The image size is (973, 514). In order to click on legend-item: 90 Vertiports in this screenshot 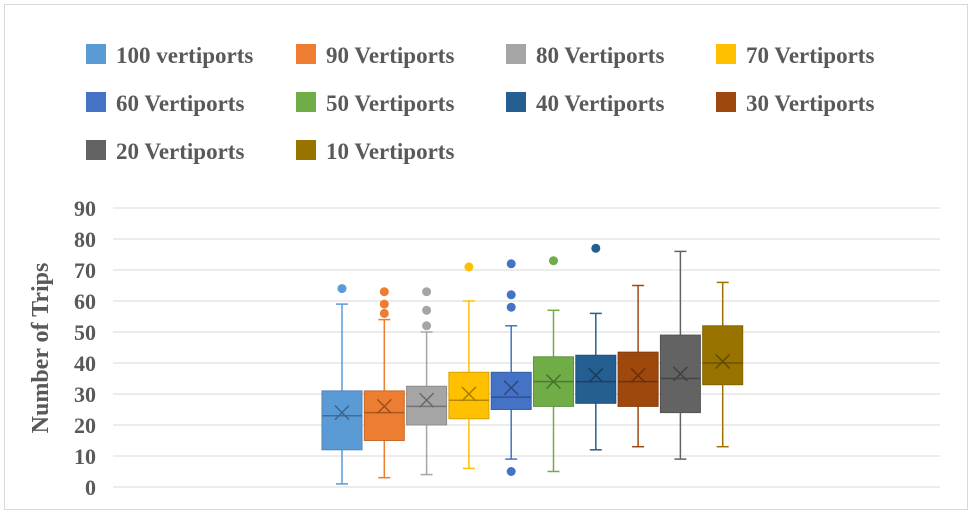, I will do `click(375, 55)`.